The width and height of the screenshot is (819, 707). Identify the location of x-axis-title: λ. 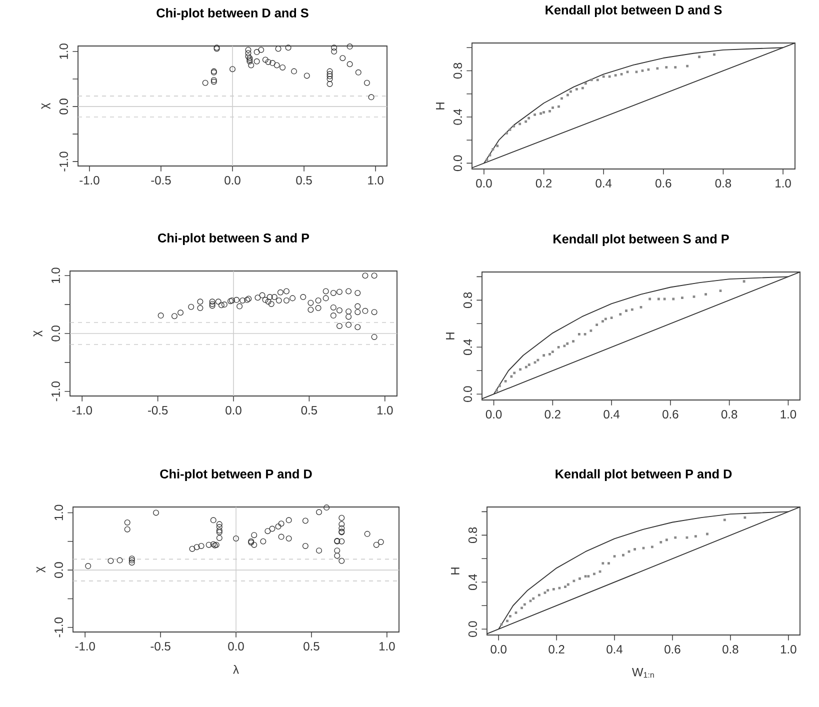
(236, 669).